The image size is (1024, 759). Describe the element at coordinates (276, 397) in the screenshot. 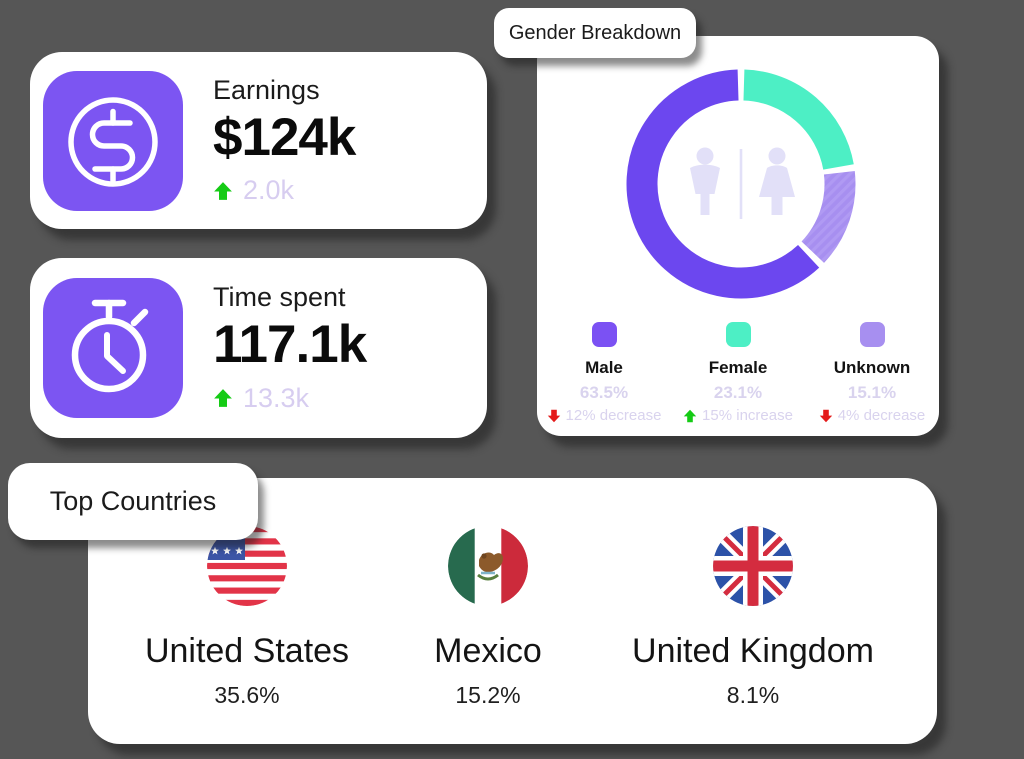

I see `stat-change-value: 13.3k` at that location.